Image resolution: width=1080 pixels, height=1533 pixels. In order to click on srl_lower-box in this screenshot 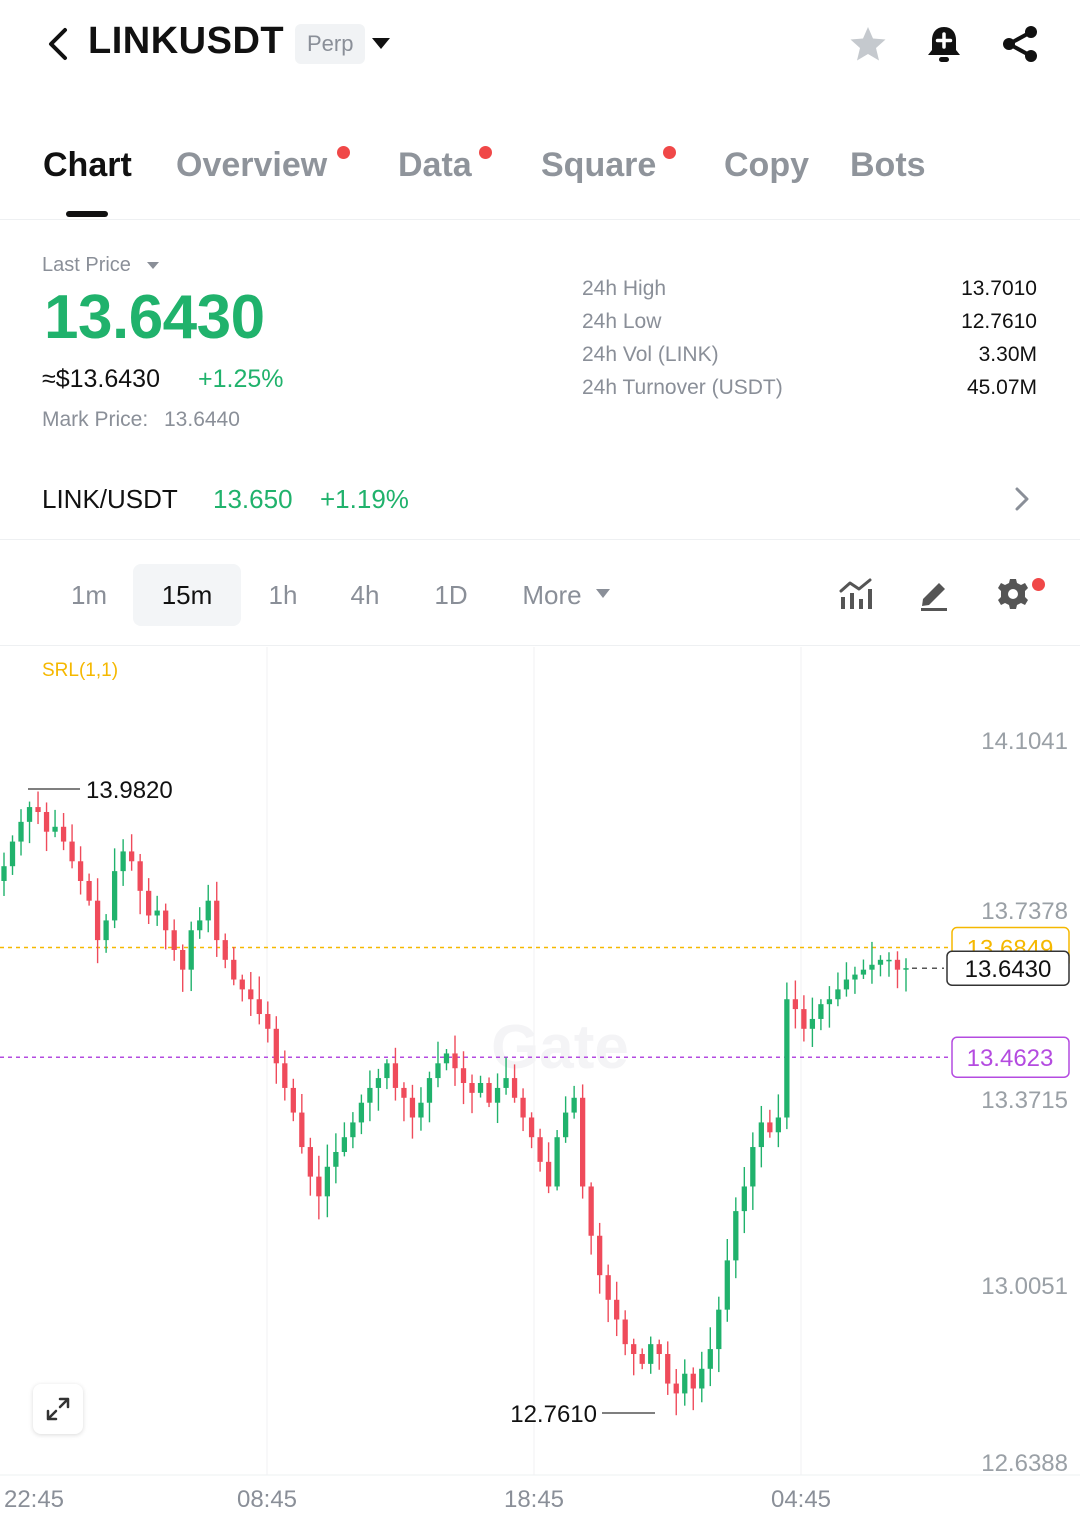, I will do `click(1010, 1057)`.